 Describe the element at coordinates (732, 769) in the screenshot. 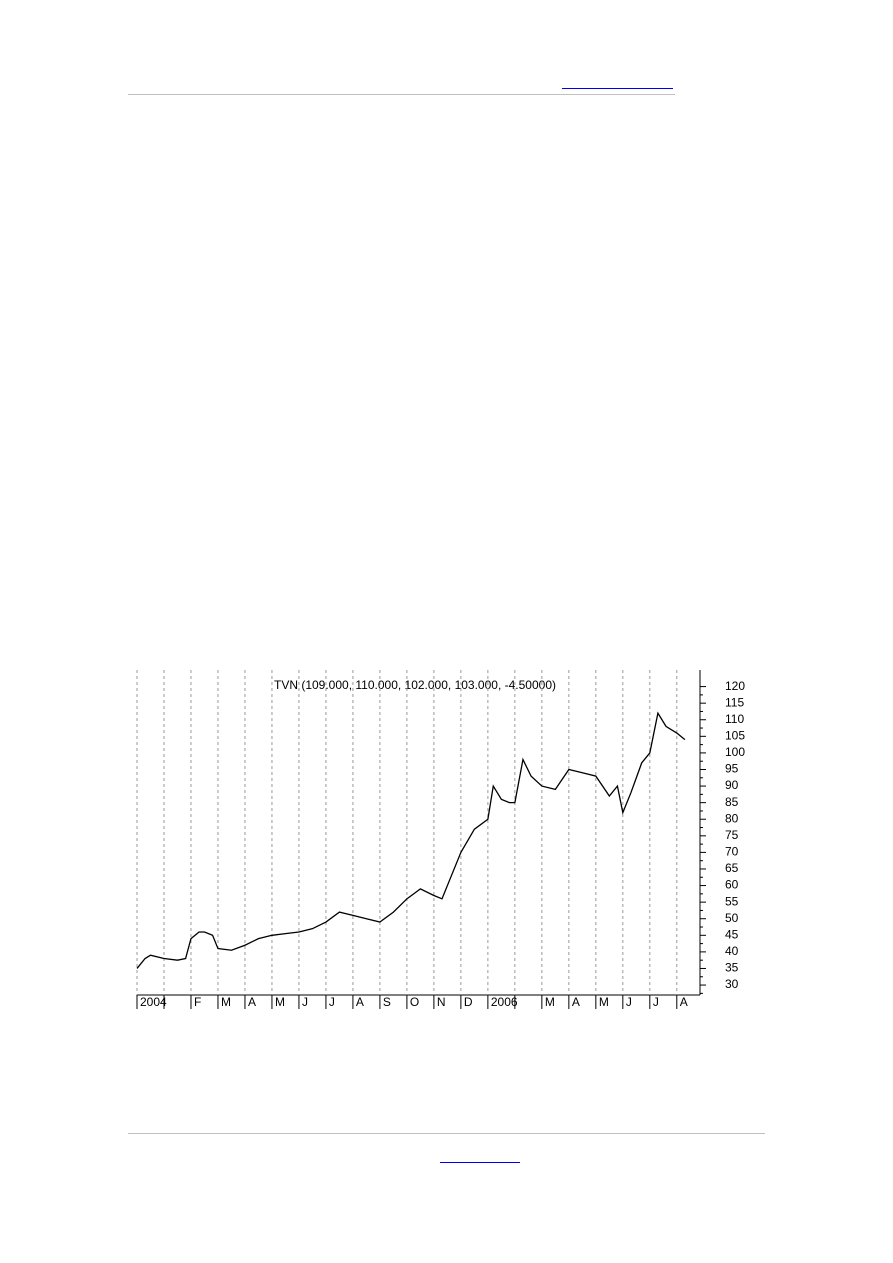

I see `y-tick-label: 95` at that location.